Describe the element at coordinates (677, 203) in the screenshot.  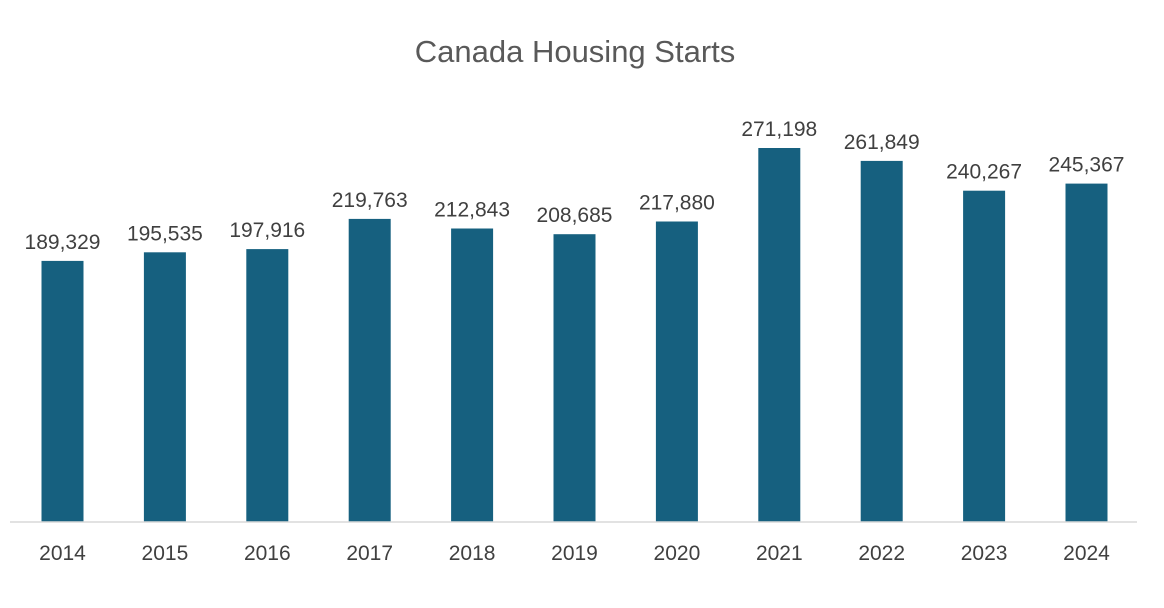
I see `data-label-2020: 217,880` at that location.